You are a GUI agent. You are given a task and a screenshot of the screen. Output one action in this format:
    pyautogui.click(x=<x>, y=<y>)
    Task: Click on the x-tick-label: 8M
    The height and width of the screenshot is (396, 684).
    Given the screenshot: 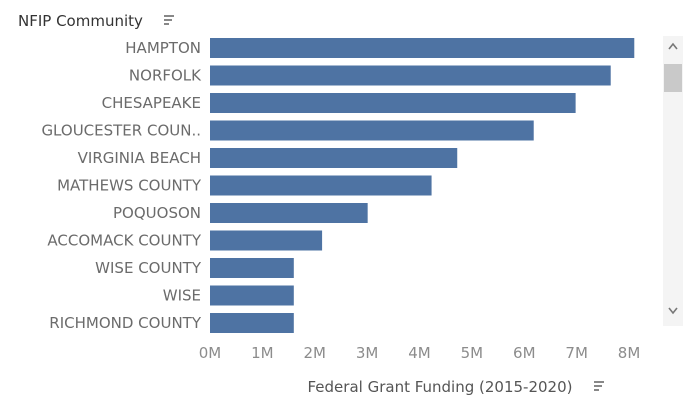 What is the action you would take?
    pyautogui.click(x=629, y=353)
    